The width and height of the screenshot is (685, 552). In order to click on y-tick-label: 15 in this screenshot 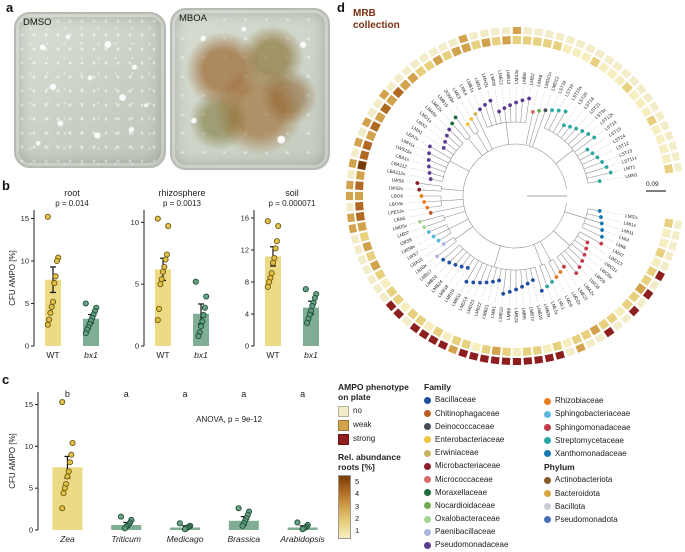, I will do `click(25, 218)`.